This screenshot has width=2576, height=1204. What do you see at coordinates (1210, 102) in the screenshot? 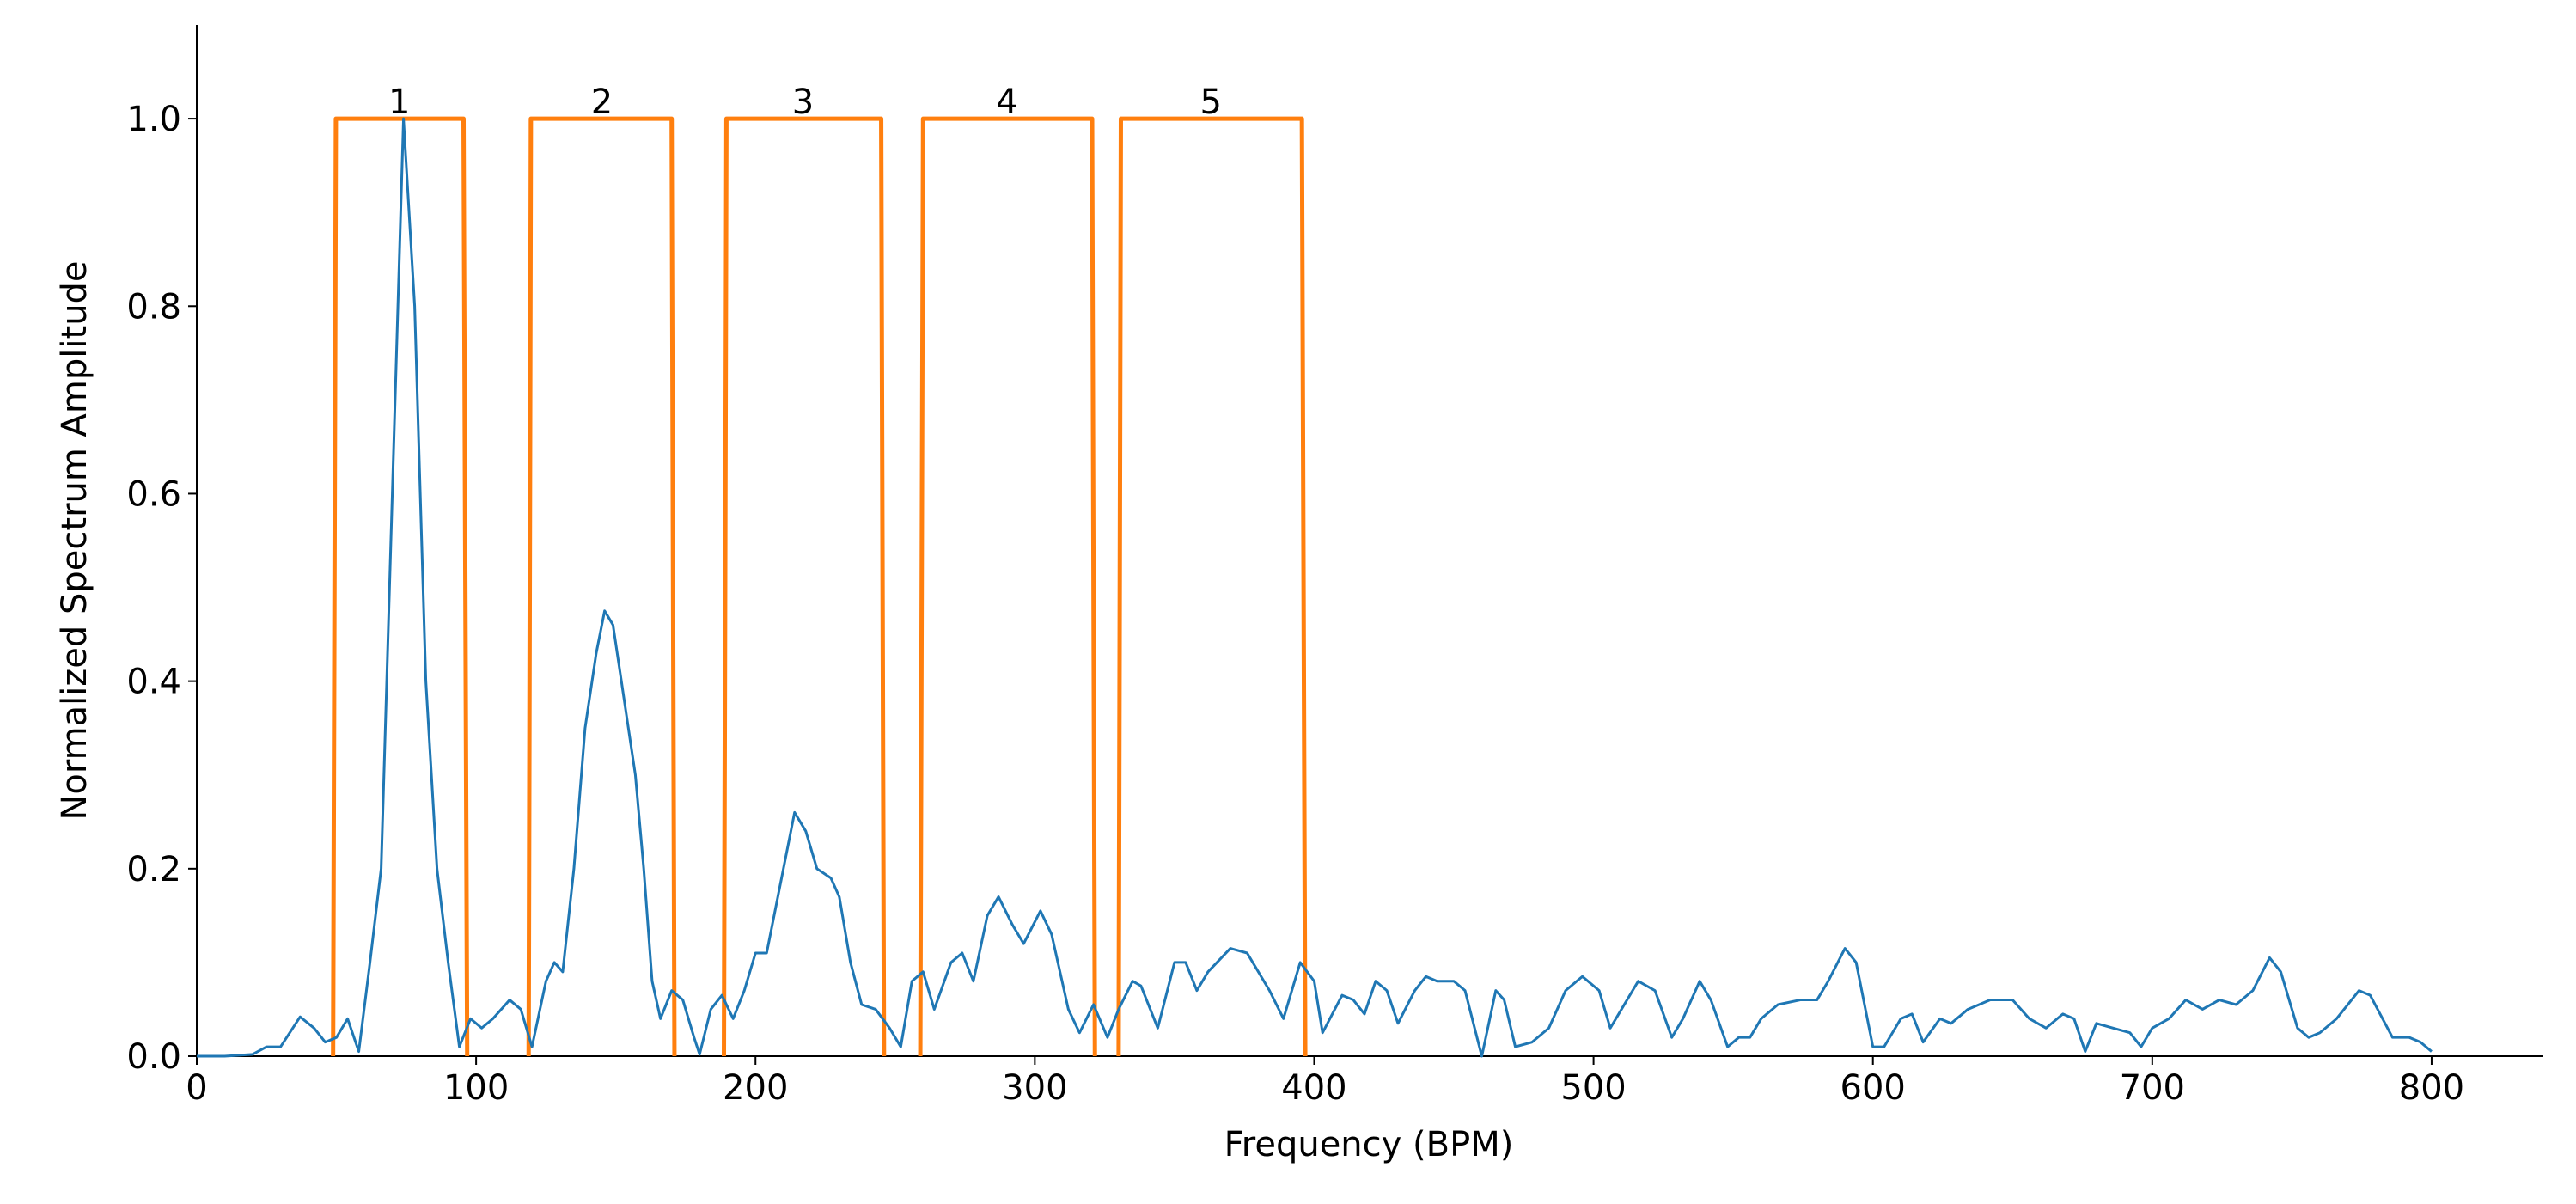
I see `annotation: 5` at bounding box center [1210, 102].